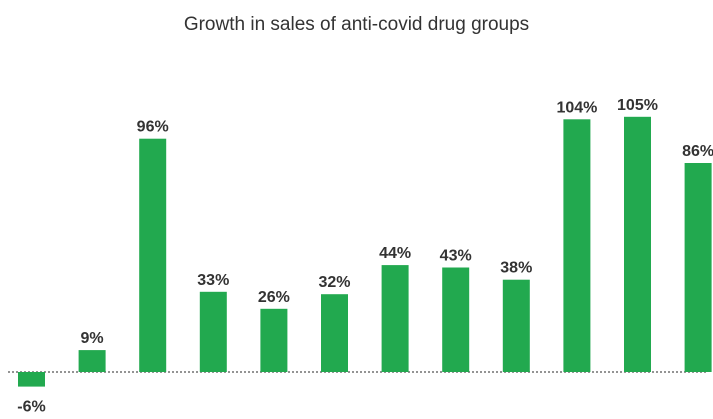 The width and height of the screenshot is (713, 419). I want to click on bar-label-7: 43%, so click(456, 256).